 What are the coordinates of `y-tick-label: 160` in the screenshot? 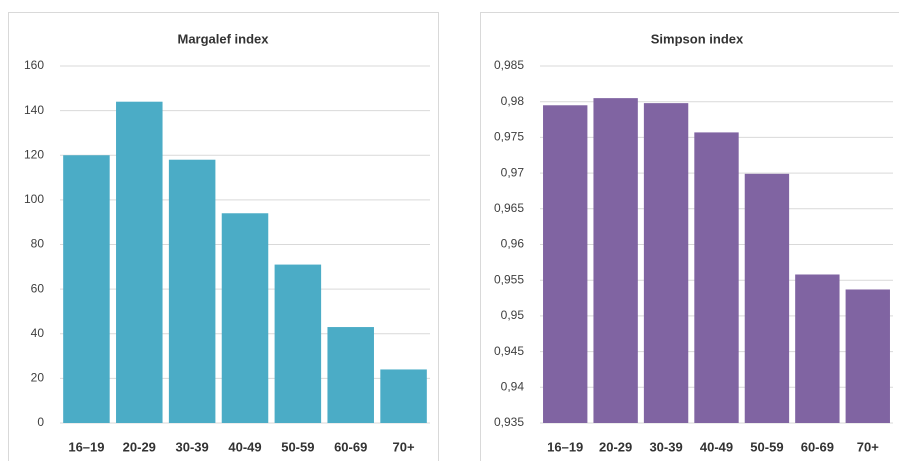 It's located at (34, 65).